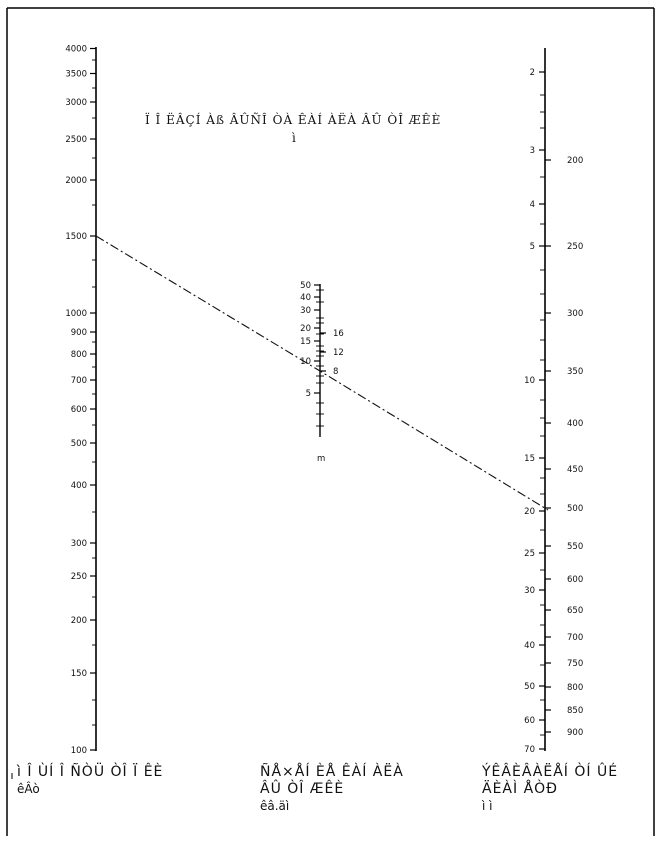 Image resolution: width=659 pixels, height=841 pixels. What do you see at coordinates (79, 751) in the screenshot?
I see `left-axis-tick-label: 100` at bounding box center [79, 751].